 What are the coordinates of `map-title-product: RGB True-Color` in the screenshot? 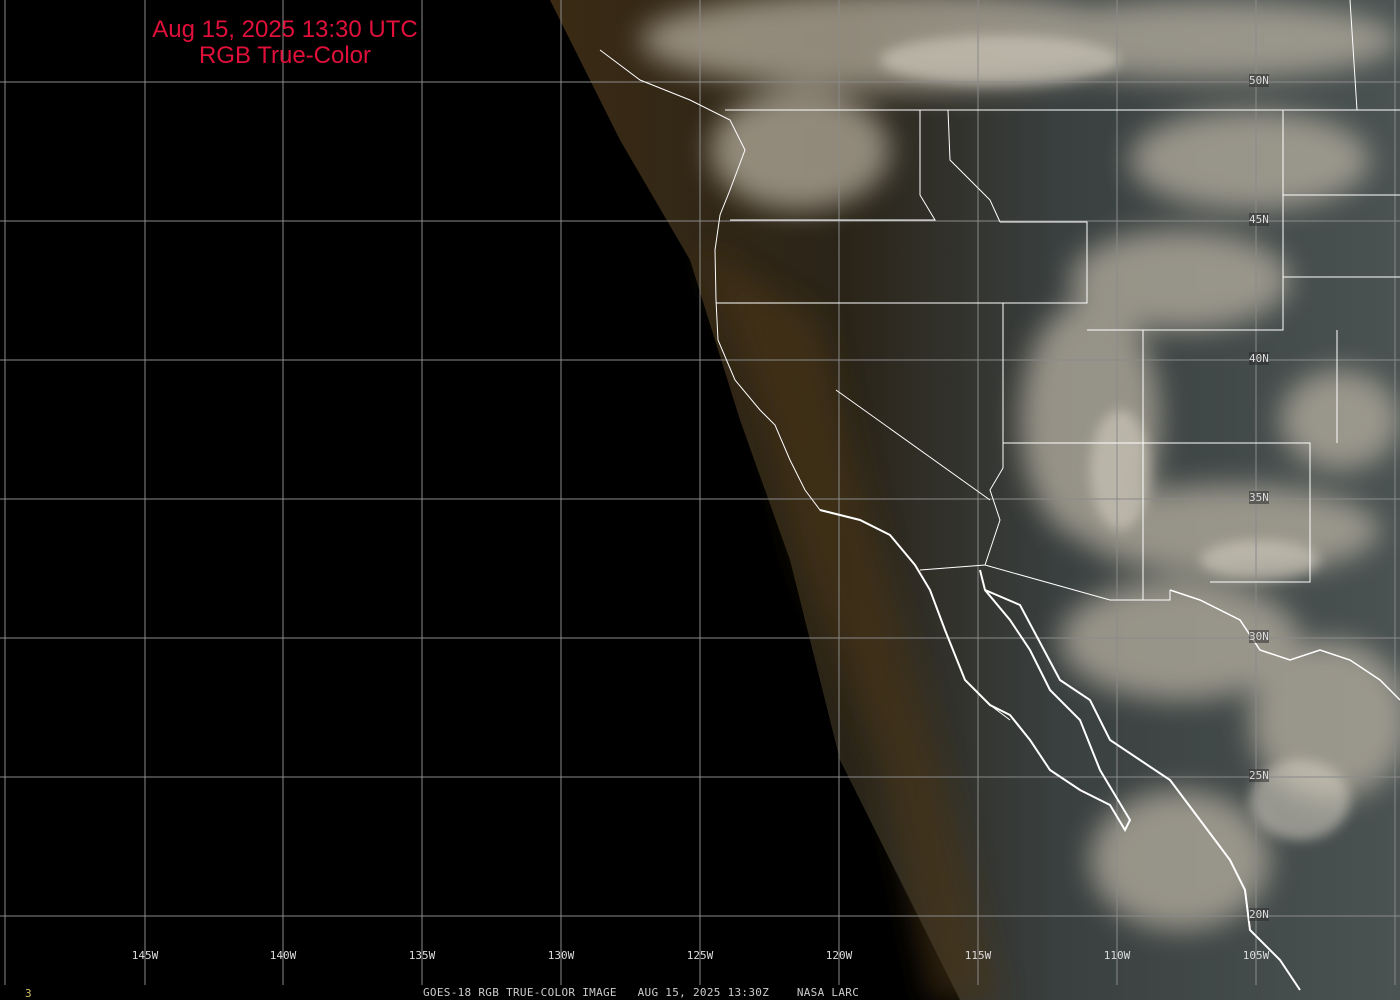 It's located at (285, 55).